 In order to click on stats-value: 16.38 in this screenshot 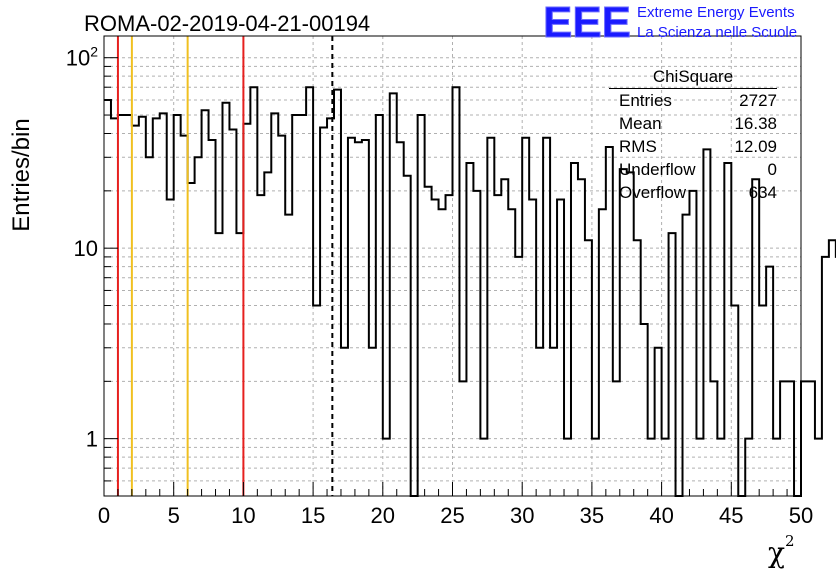, I will do `click(755, 123)`.